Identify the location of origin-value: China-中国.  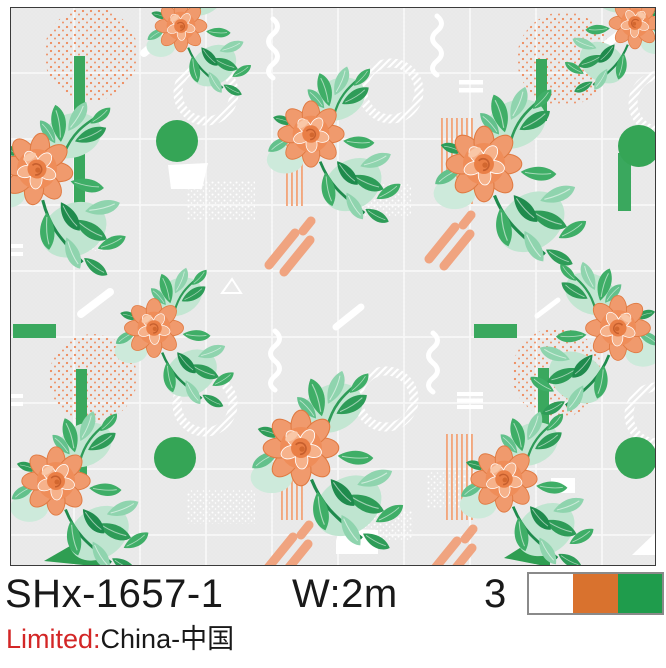
(167, 639).